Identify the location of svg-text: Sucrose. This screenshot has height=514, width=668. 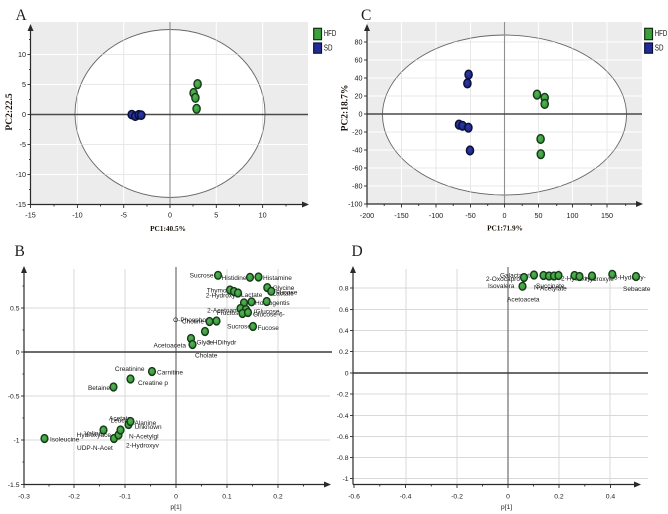
(239, 327).